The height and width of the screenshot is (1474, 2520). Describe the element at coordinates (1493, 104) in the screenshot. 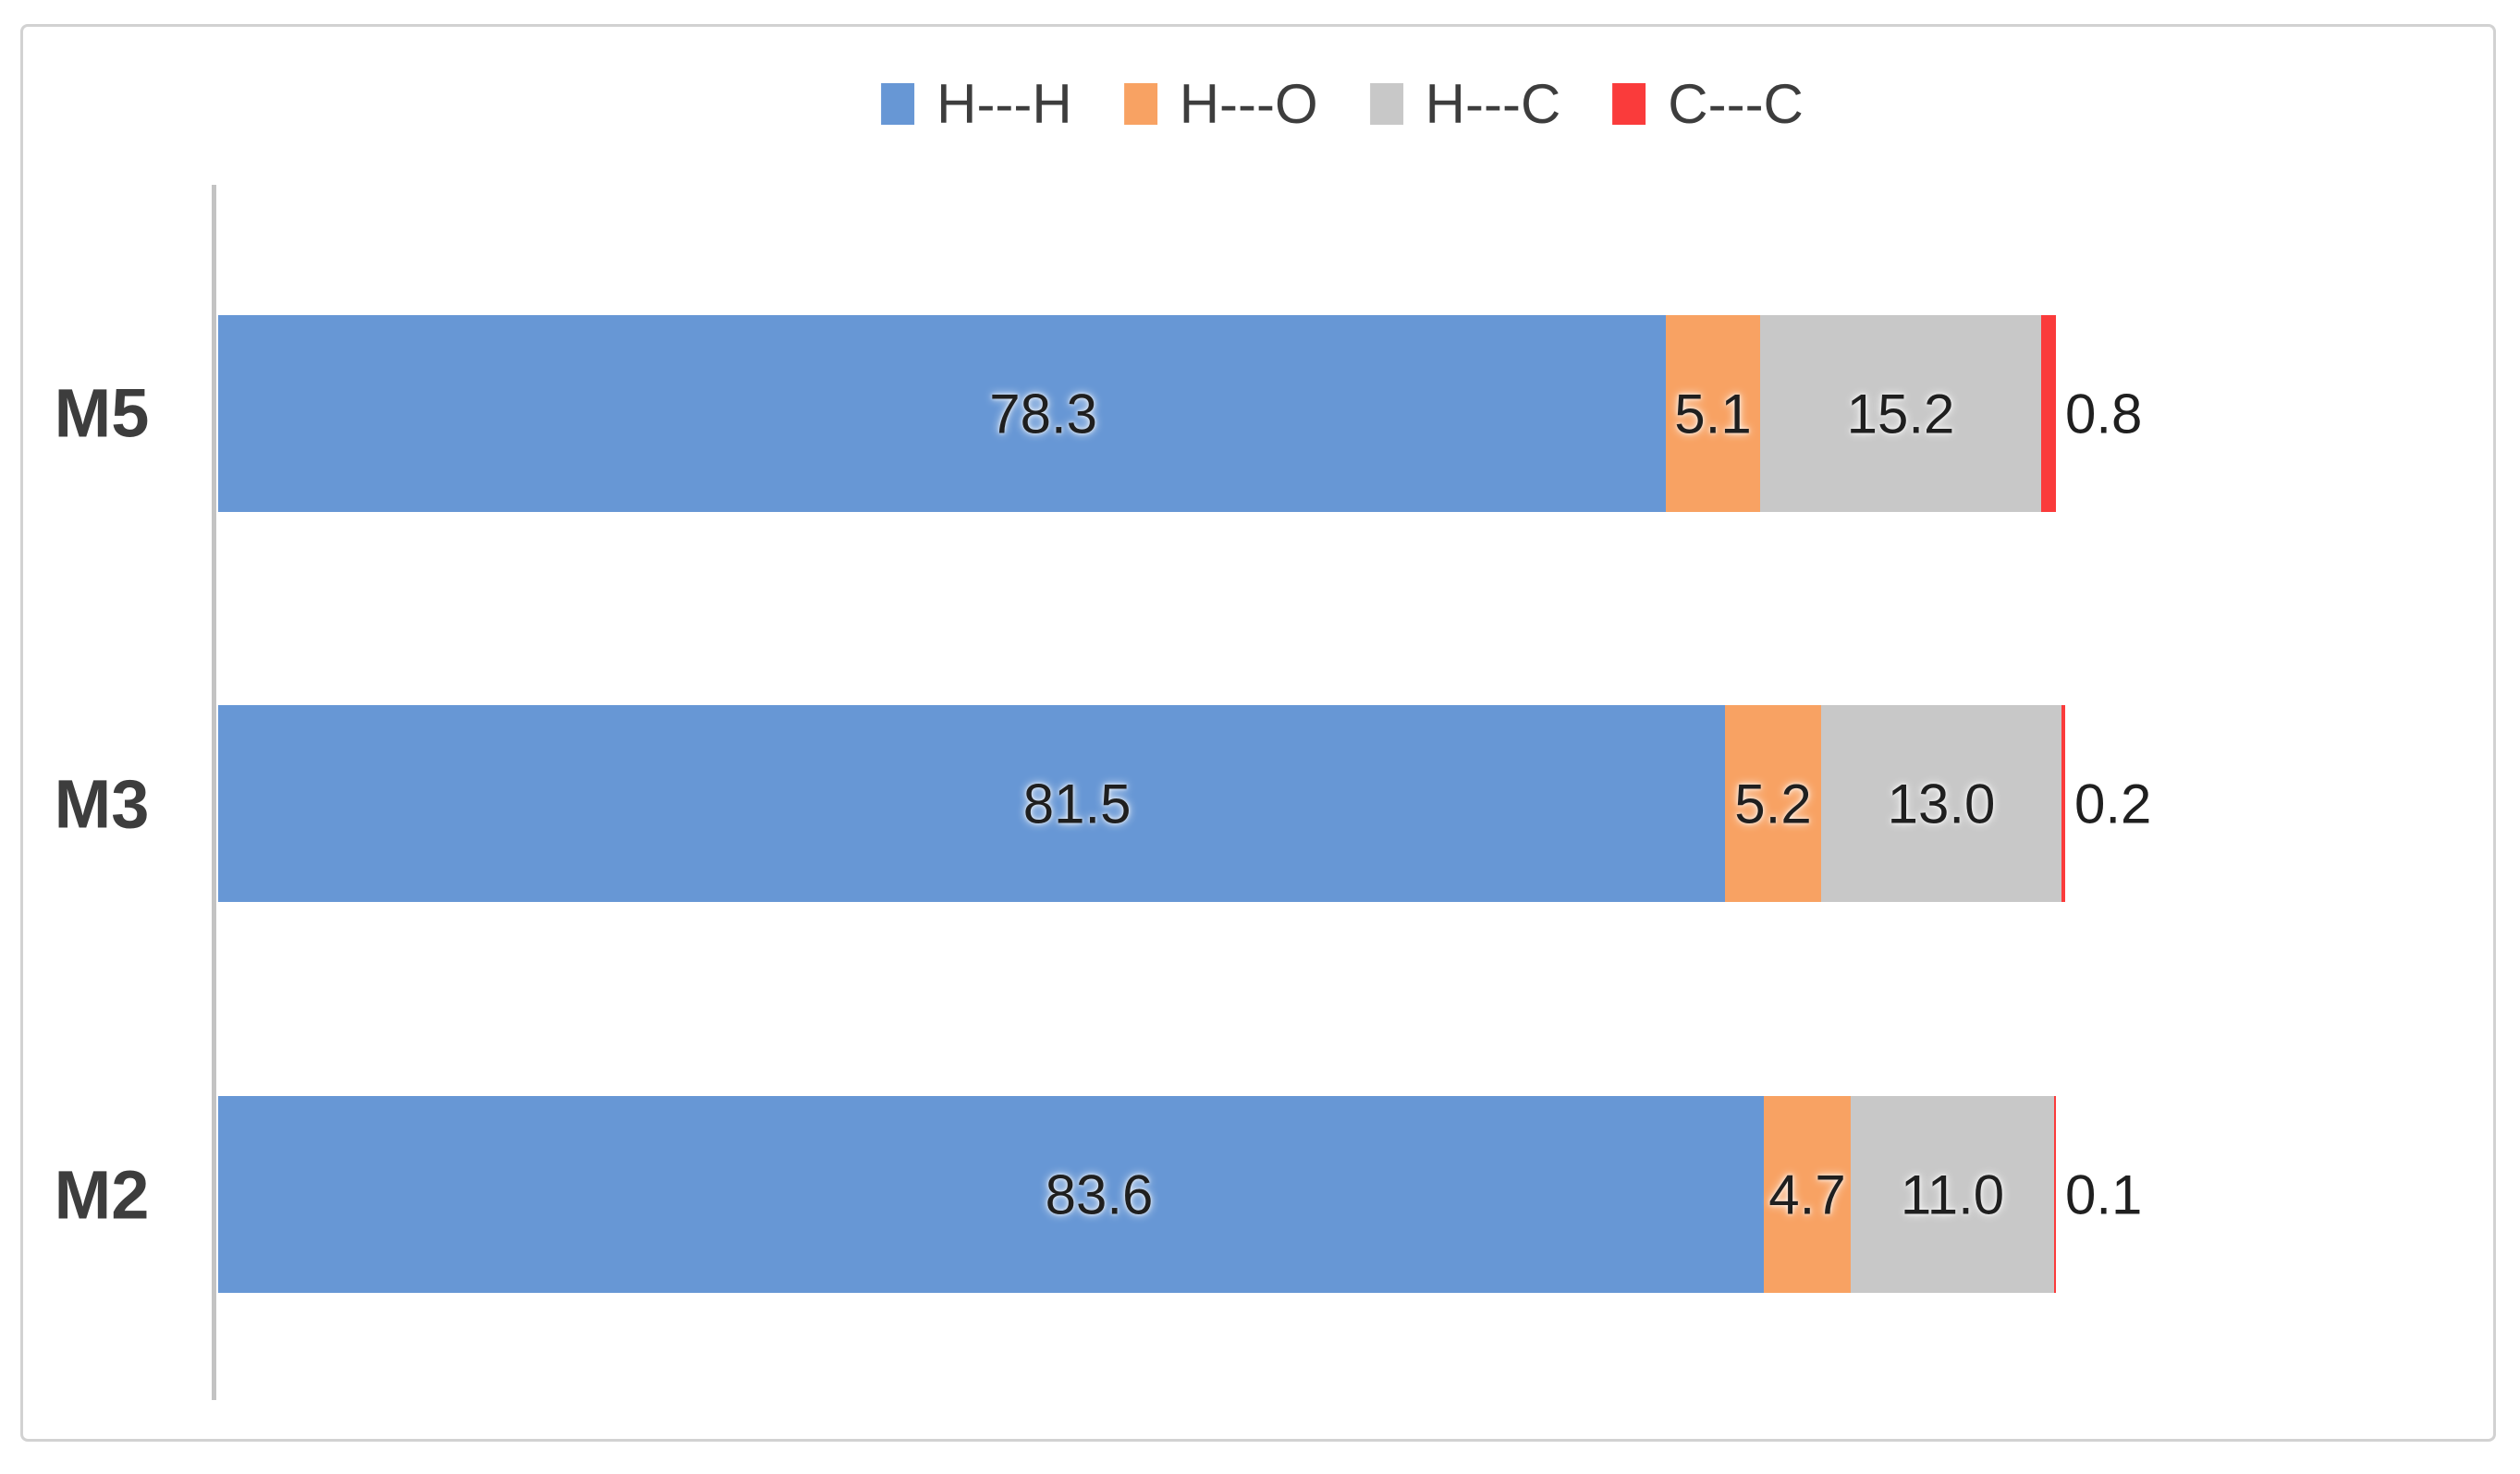

I see `legend-label: H---C` at that location.